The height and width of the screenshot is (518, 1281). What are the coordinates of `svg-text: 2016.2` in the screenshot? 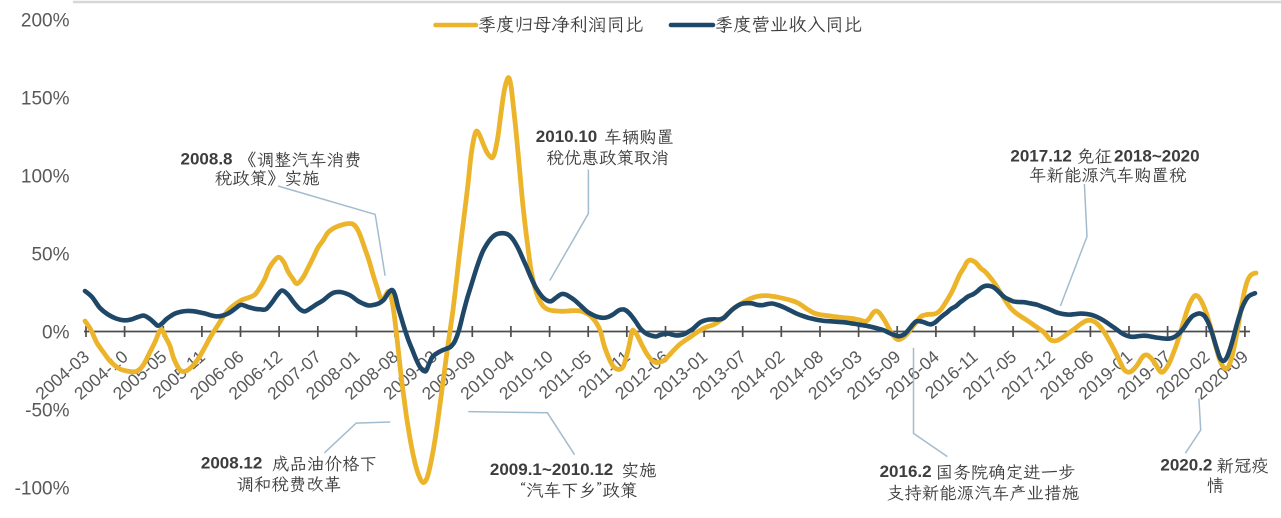 It's located at (906, 471).